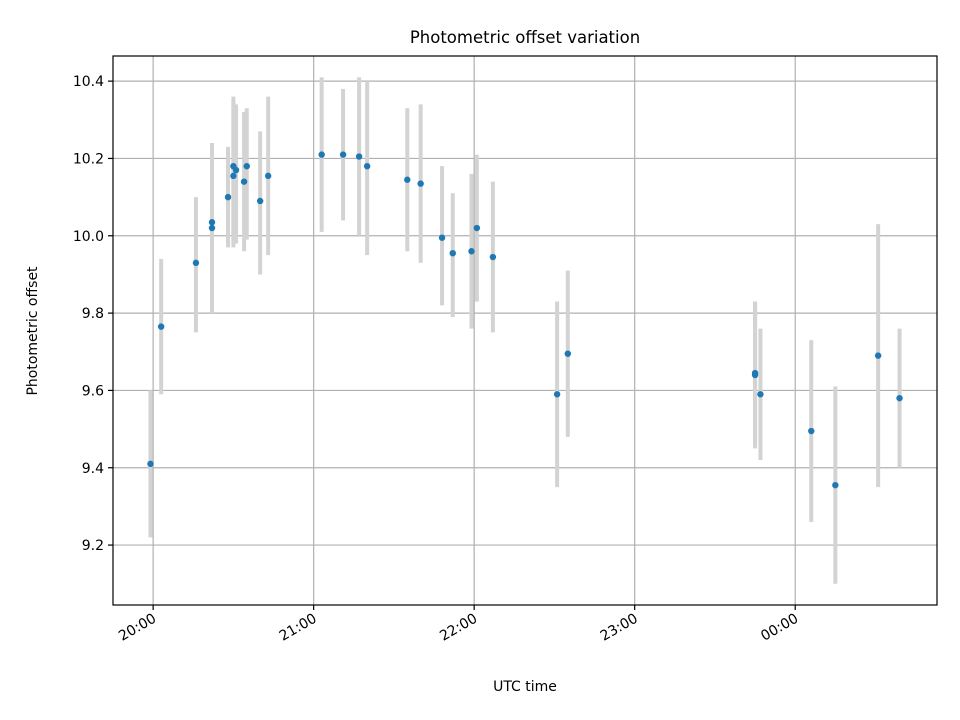 The image size is (960, 720). I want to click on chart-title: Photometric offset variation, so click(525, 37).